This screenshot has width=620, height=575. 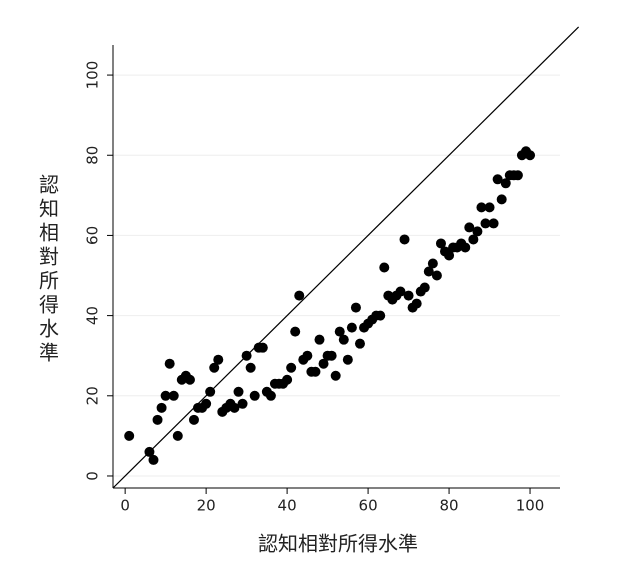 I want to click on x-tick-label: 60, so click(x=368, y=506).